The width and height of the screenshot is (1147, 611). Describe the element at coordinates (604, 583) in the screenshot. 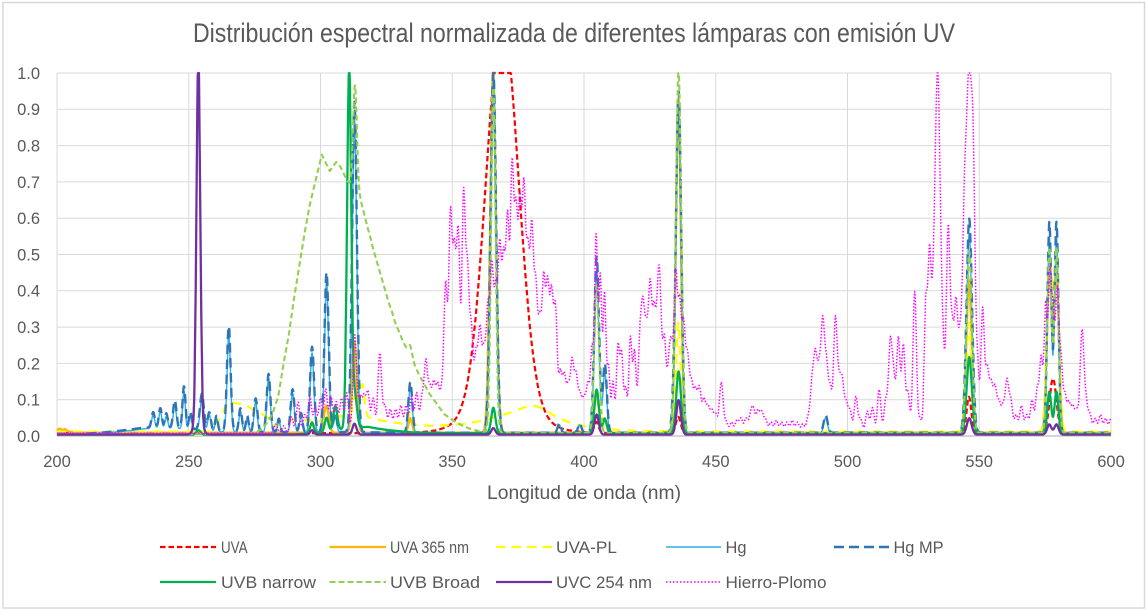

I see `svg-text: UVC 254 nm` at that location.